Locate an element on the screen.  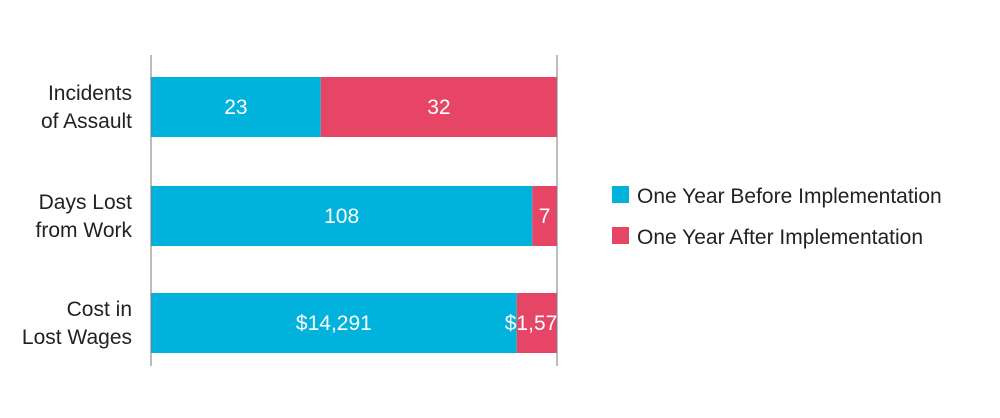
legend-label-series-2: One Year After Implementation is located at coordinates (780, 237).